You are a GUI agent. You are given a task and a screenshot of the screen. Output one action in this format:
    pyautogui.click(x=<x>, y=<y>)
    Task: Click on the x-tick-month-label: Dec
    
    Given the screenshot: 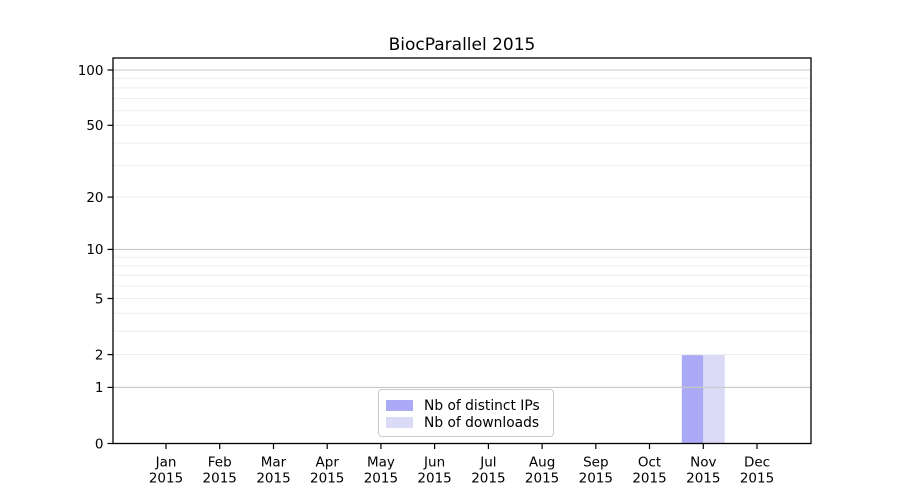 What is the action you would take?
    pyautogui.click(x=757, y=463)
    